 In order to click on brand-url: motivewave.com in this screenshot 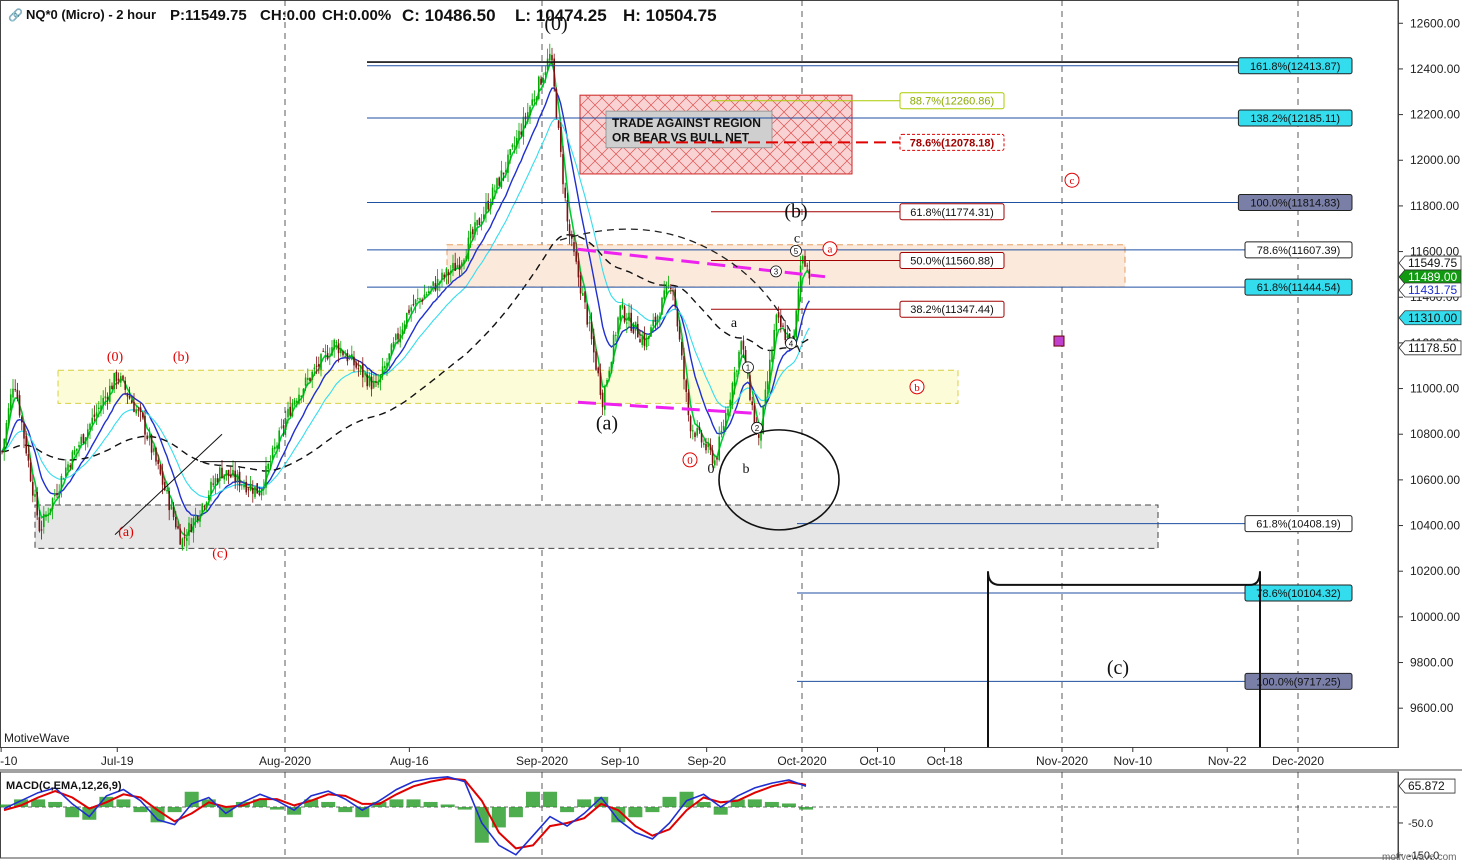, I will do `click(1419, 857)`.